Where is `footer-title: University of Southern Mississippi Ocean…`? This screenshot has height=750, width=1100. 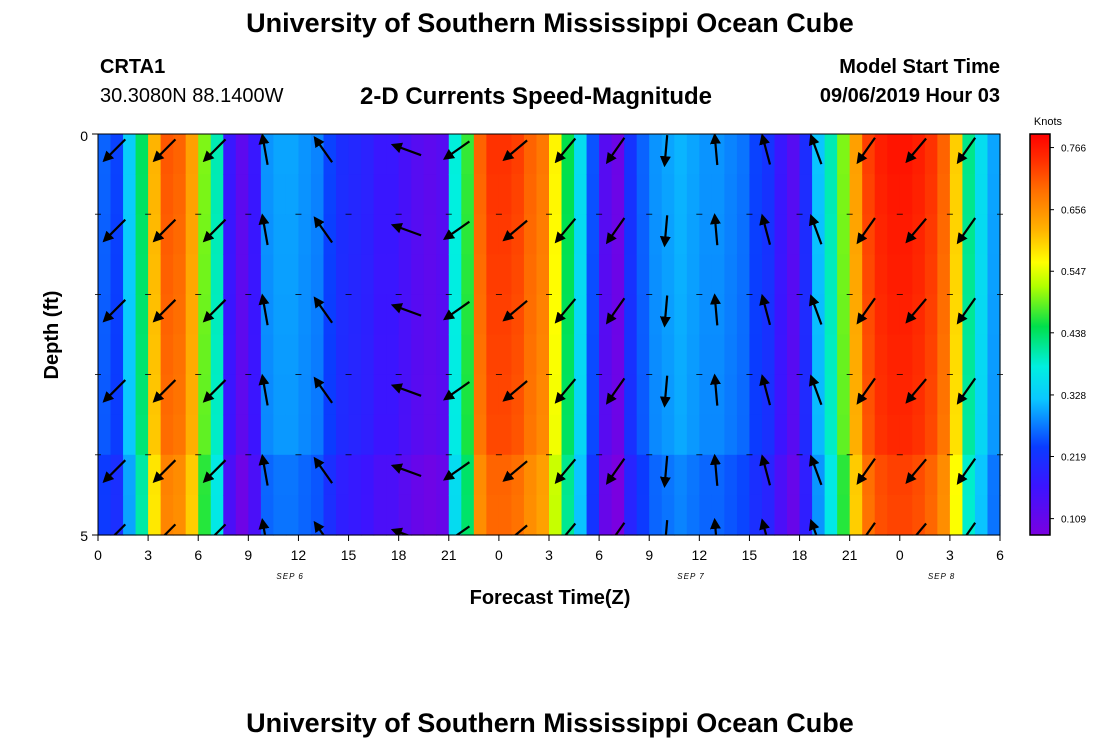 footer-title: University of Southern Mississippi Ocean… is located at coordinates (550, 723).